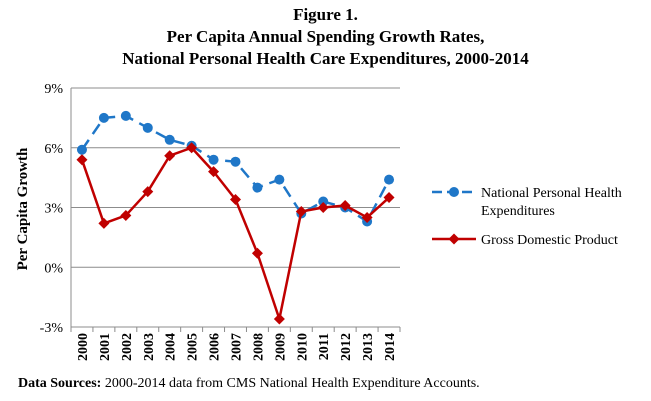 This screenshot has height=401, width=651. What do you see at coordinates (60, 383) in the screenshot?
I see `source-label: Data Sources:` at bounding box center [60, 383].